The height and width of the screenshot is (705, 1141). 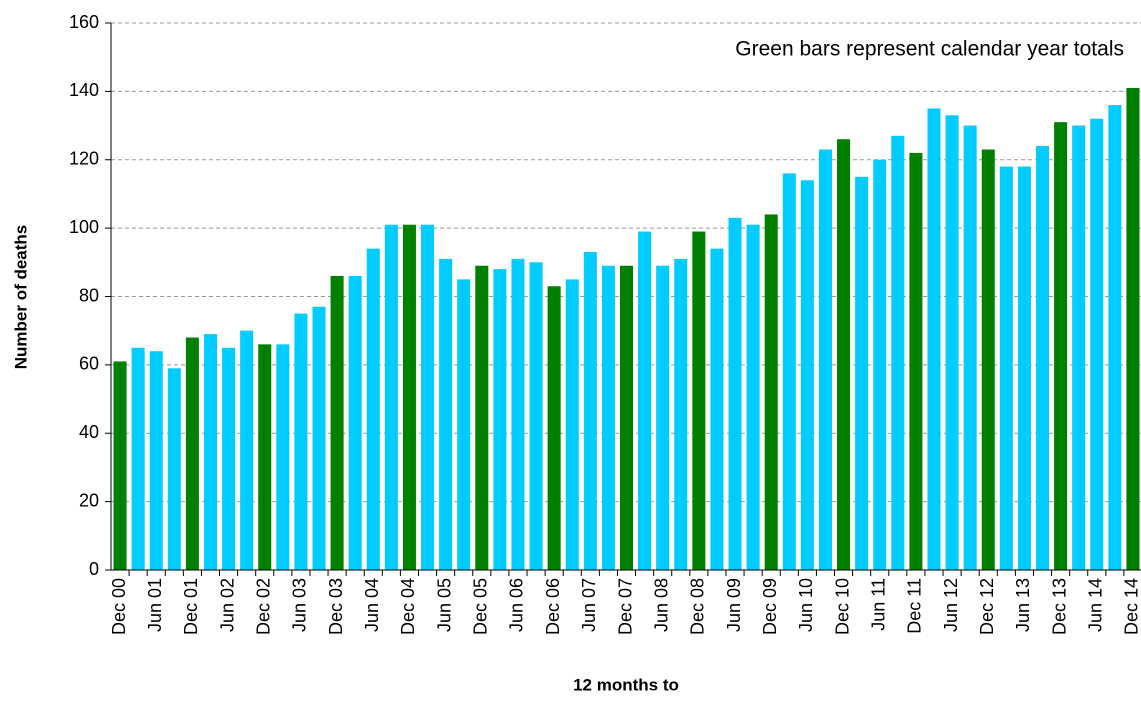 What do you see at coordinates (263, 606) in the screenshot?
I see `x-tick-label: Dec 02` at bounding box center [263, 606].